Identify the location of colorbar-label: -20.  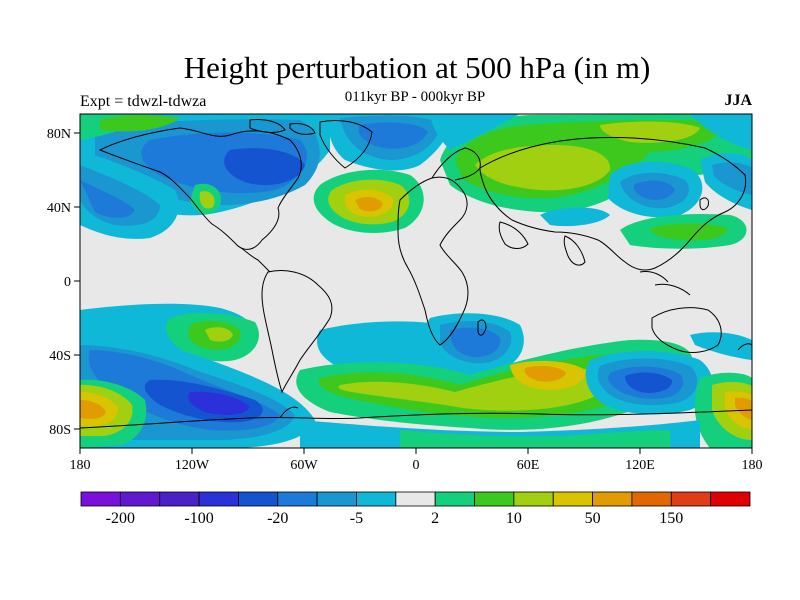
(277, 518).